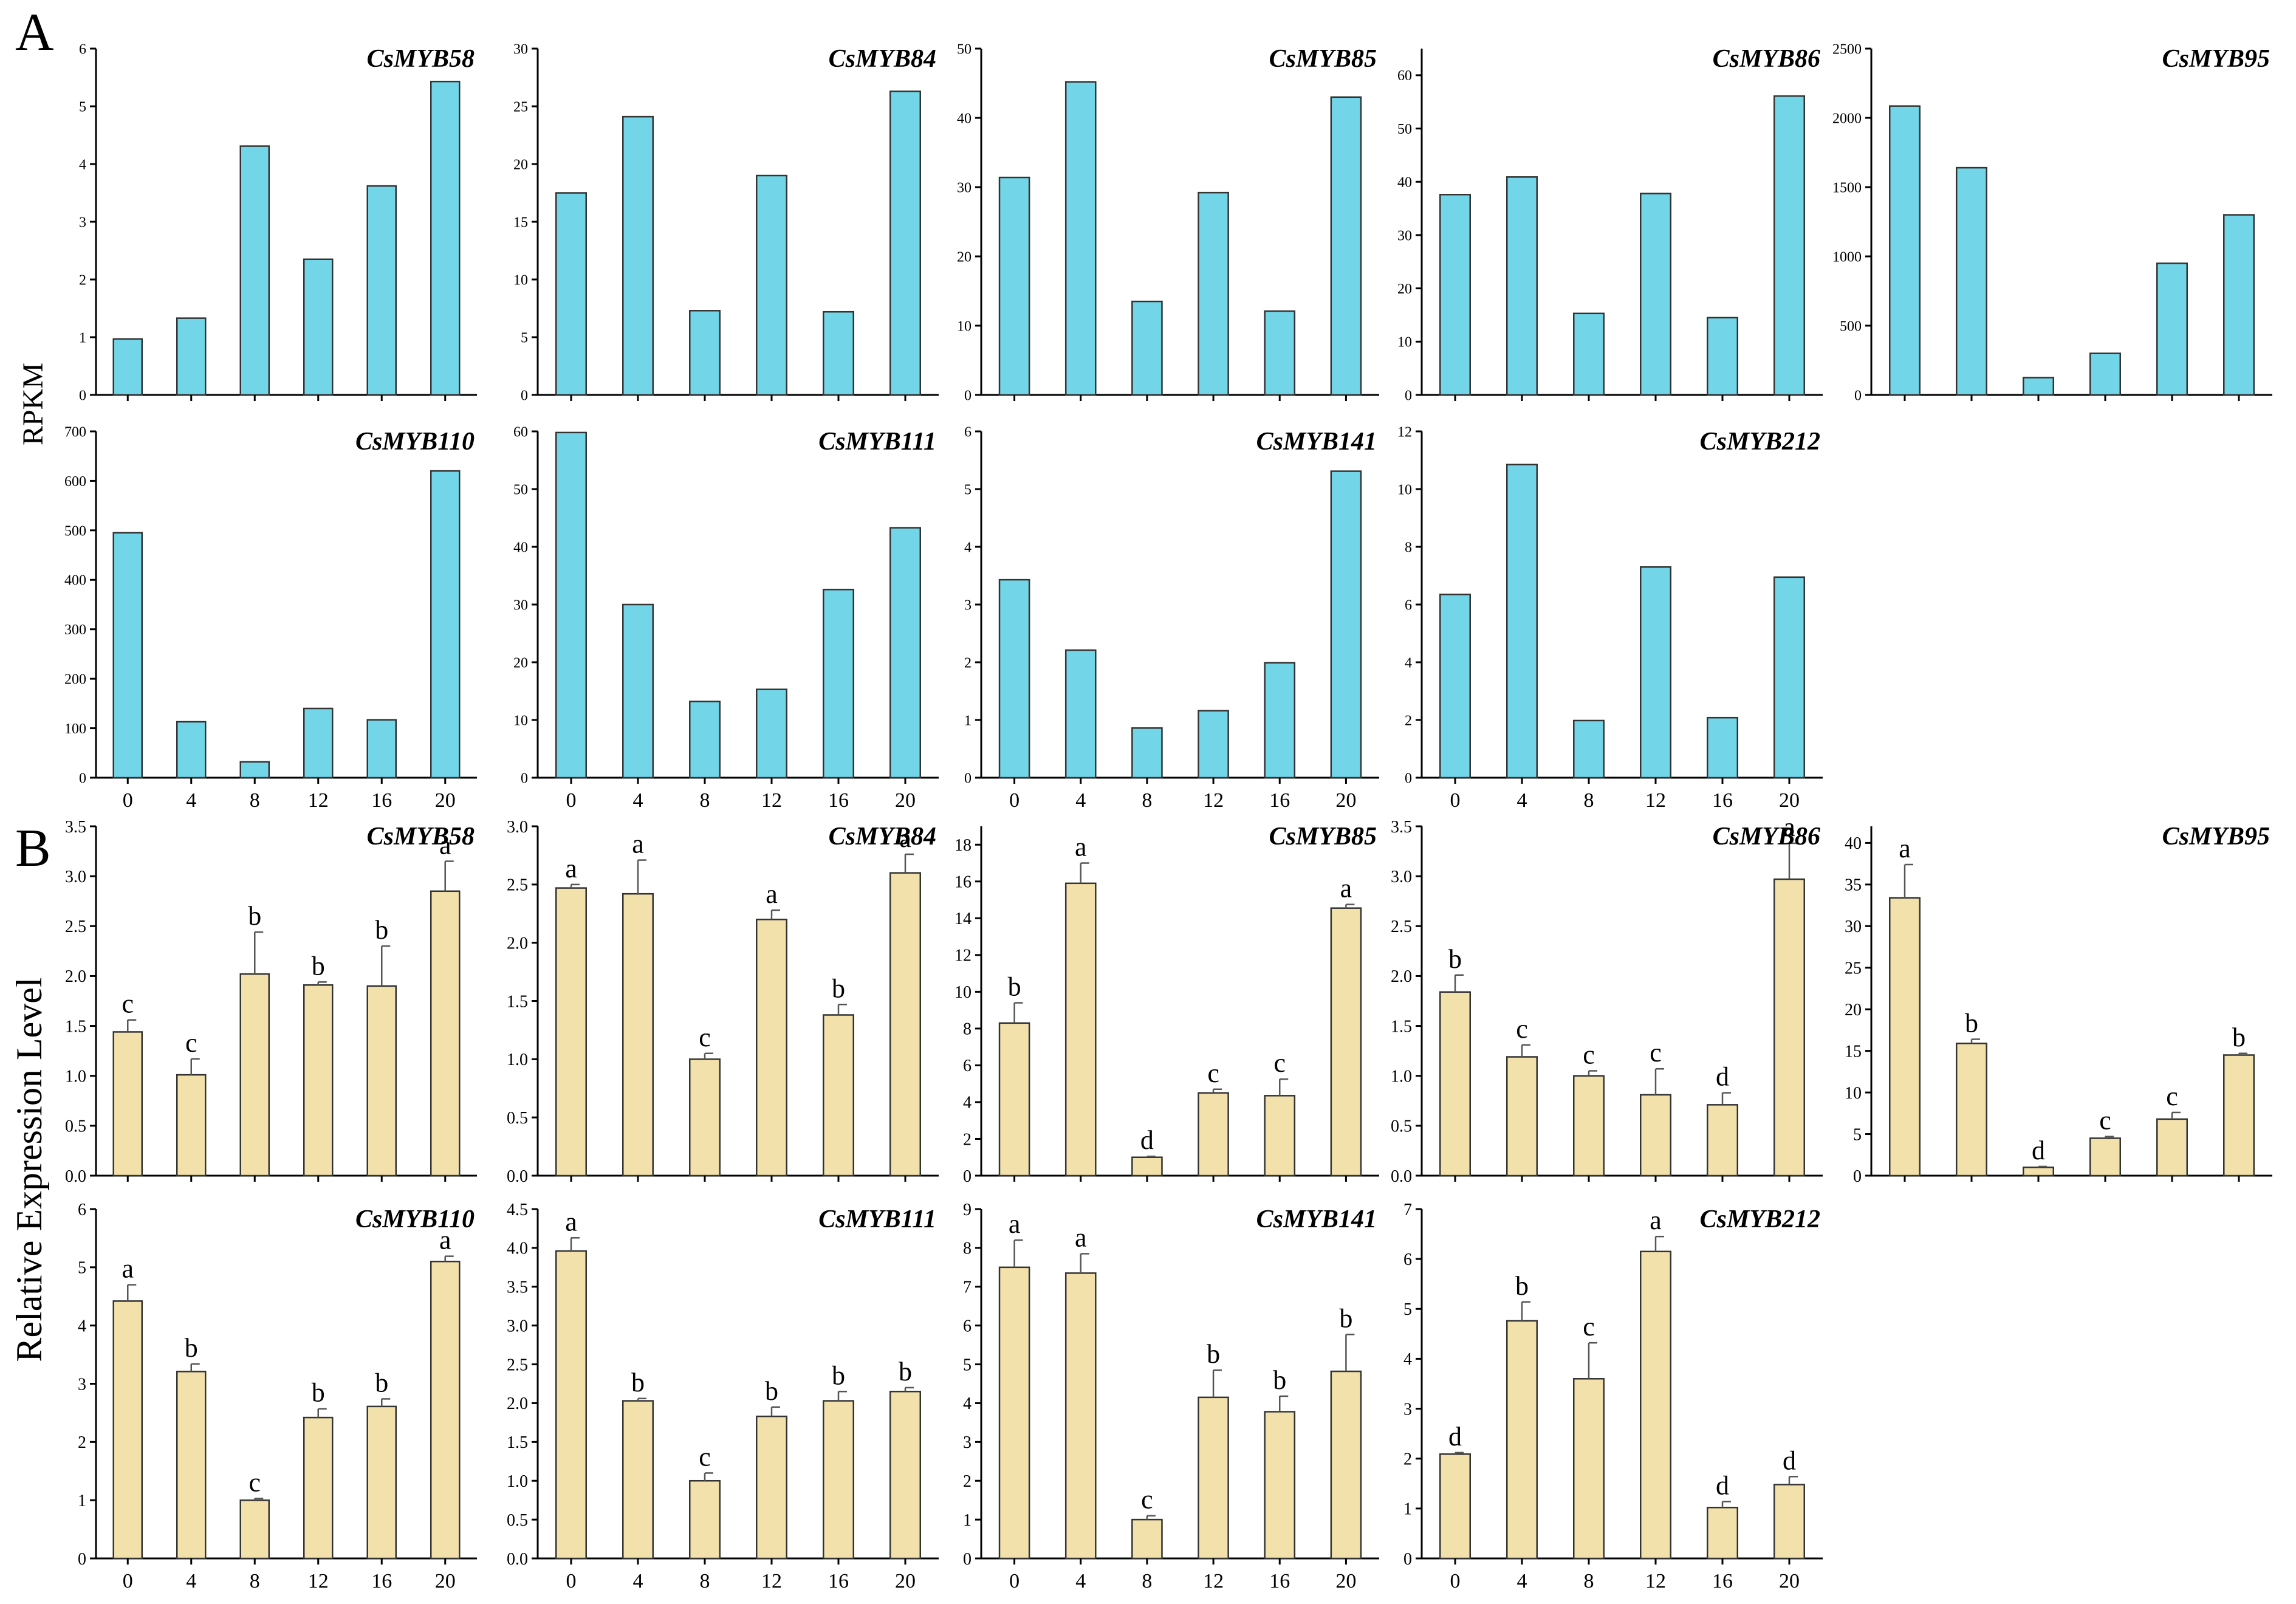  Describe the element at coordinates (964, 118) in the screenshot. I see `y-tick-label: 40` at that location.